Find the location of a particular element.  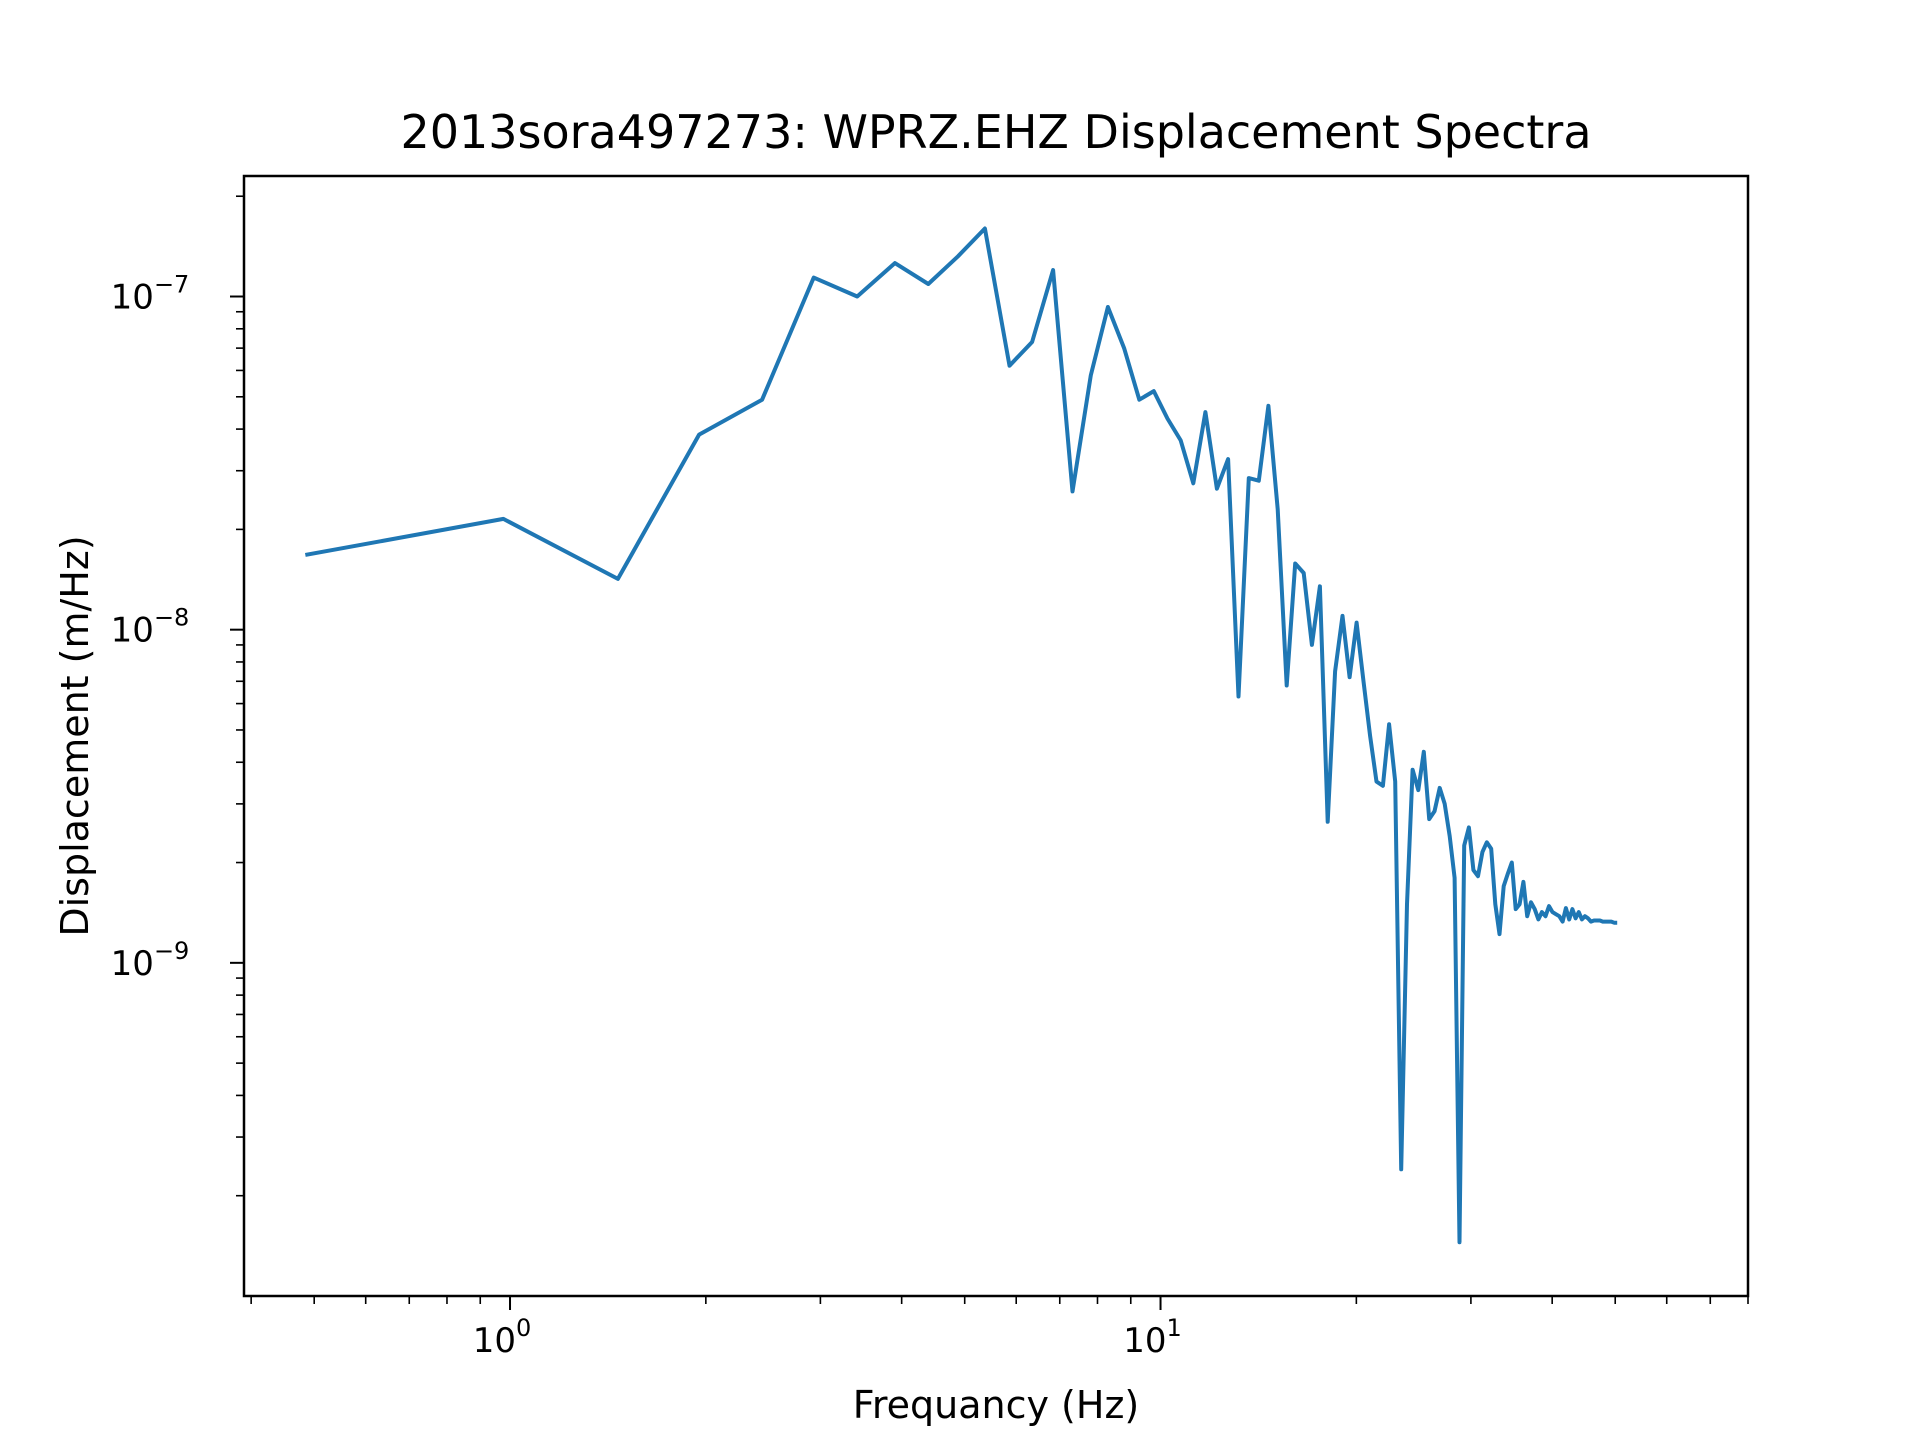

y-axis-label: Displacement (m/Hz) is located at coordinates (75, 735).